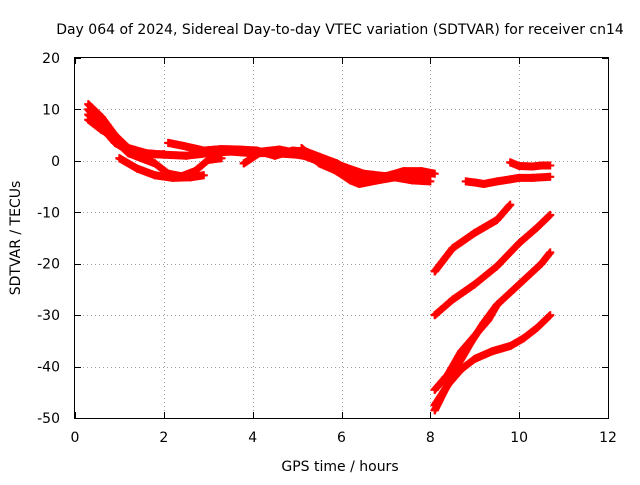 This screenshot has height=485, width=640. Describe the element at coordinates (51, 110) in the screenshot. I see `y-tick-label: 10` at that location.